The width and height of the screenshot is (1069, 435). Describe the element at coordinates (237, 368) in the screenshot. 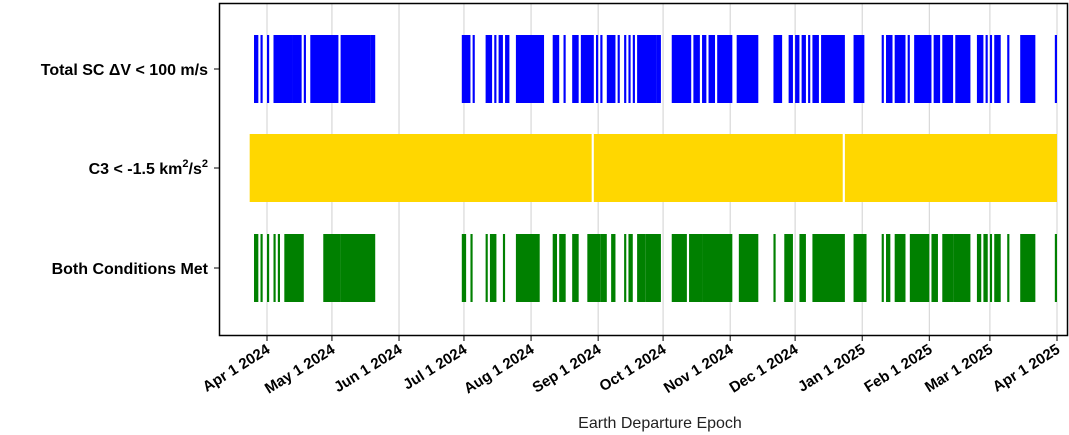

I see `x-tick-label: Apr 1 2024` at that location.